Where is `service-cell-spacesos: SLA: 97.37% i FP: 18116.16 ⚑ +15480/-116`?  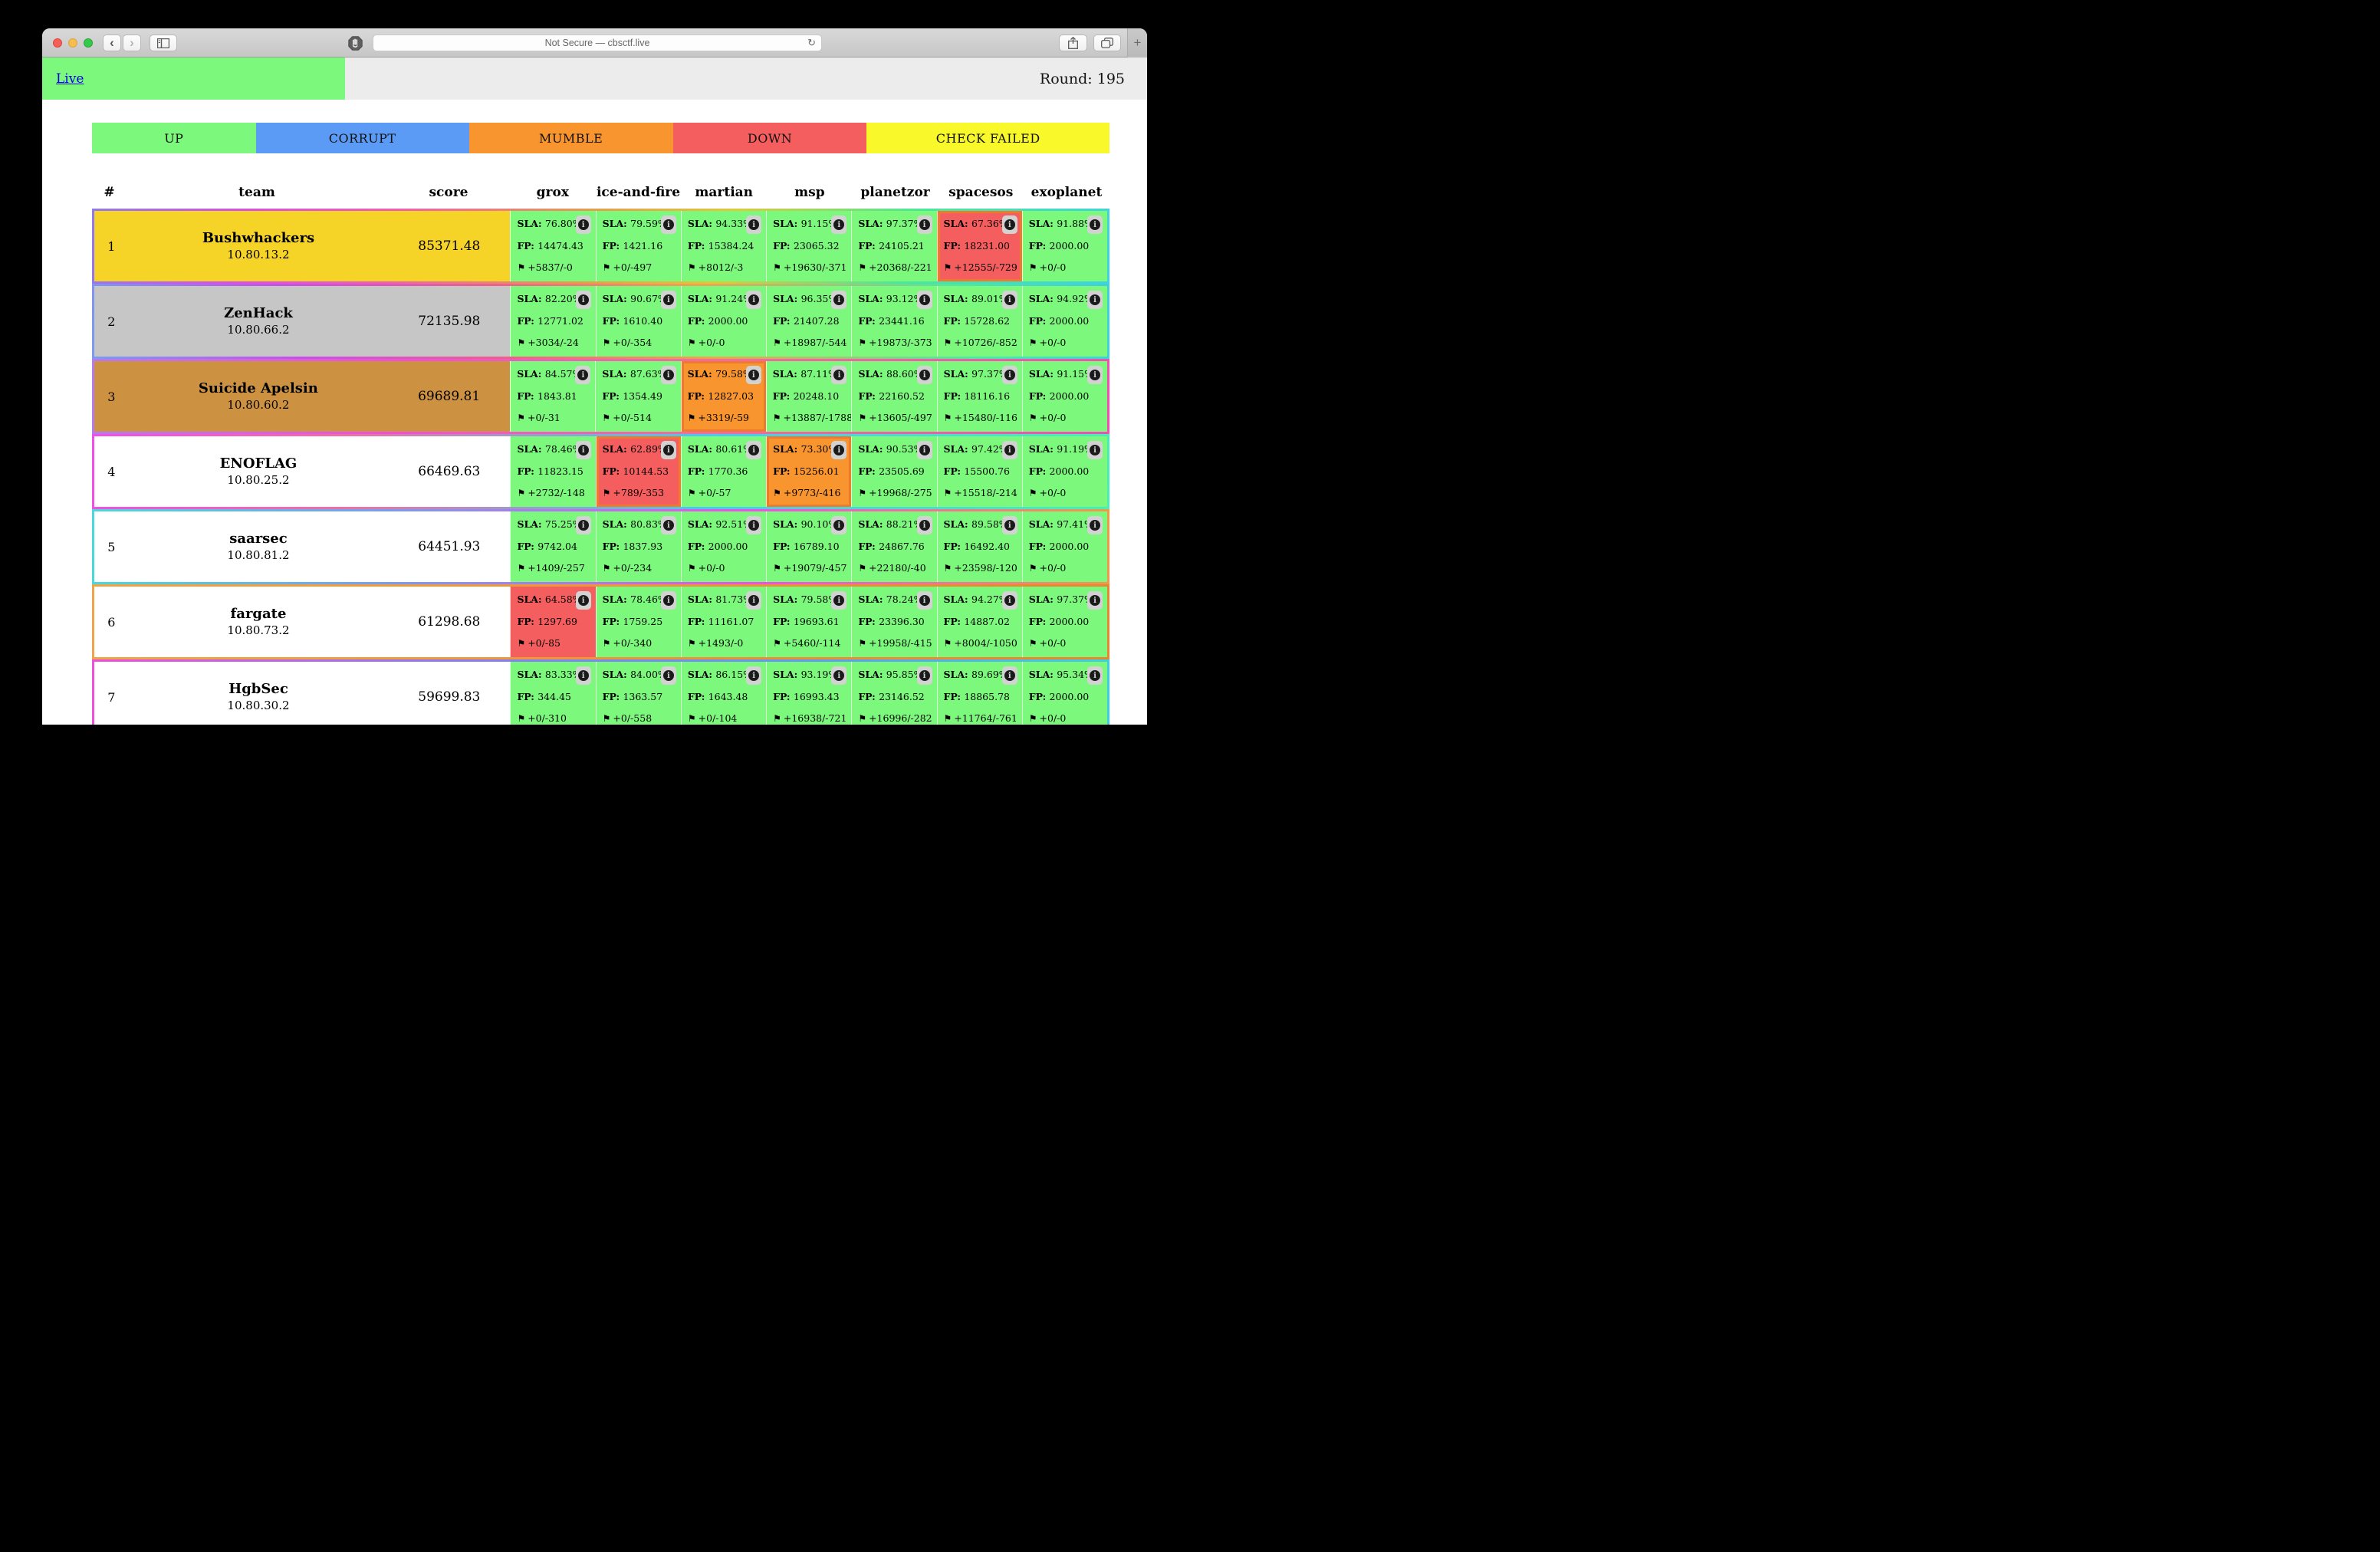 service-cell-spacesos: SLA: 97.37% i FP: 18116.16 ⚑ +15480/-116 is located at coordinates (979, 397).